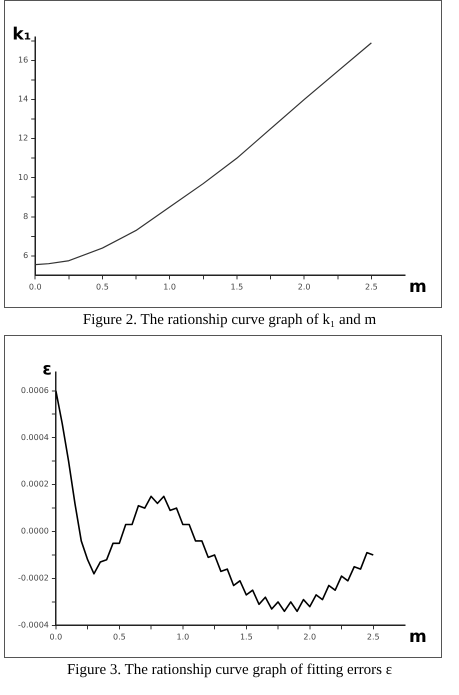 This screenshot has height=695, width=459. Describe the element at coordinates (33, 578) in the screenshot. I see `y-tick-label: -0.0002` at that location.